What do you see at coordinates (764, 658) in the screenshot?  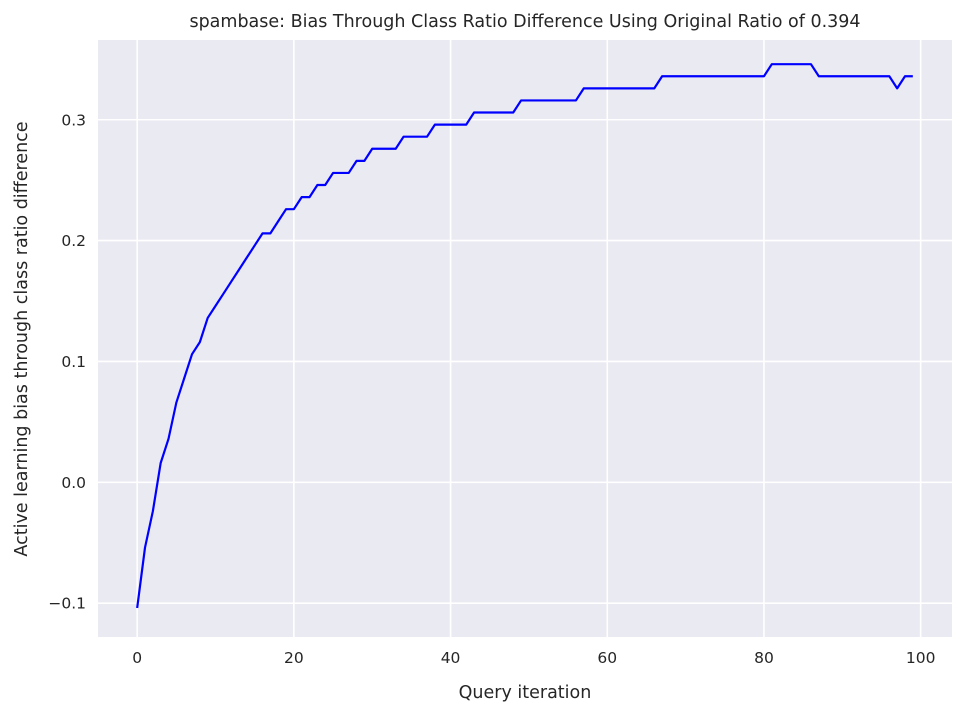 I see `x-tick-label: 80` at bounding box center [764, 658].